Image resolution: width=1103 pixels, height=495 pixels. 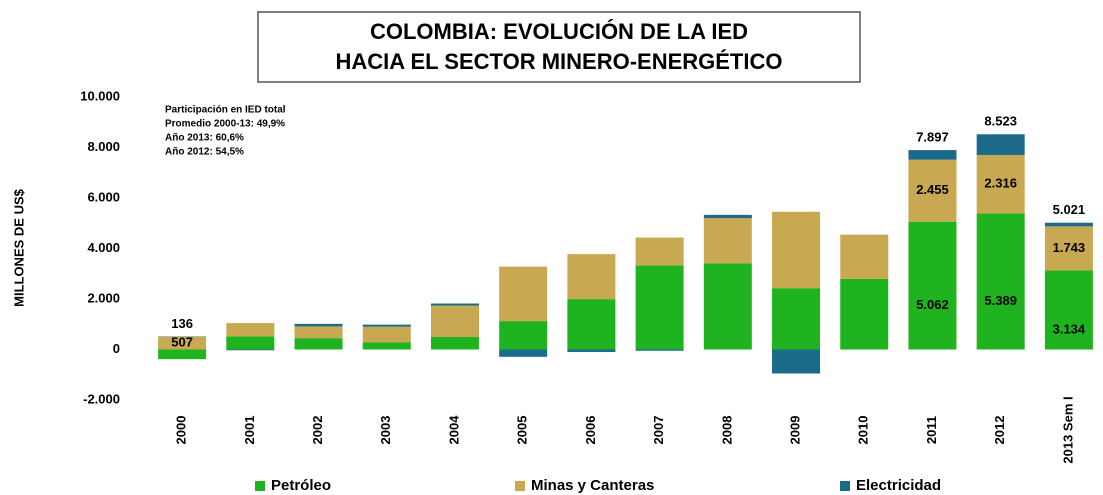 What do you see at coordinates (1069, 209) in the screenshot?
I see `total-label: 5.021` at bounding box center [1069, 209].